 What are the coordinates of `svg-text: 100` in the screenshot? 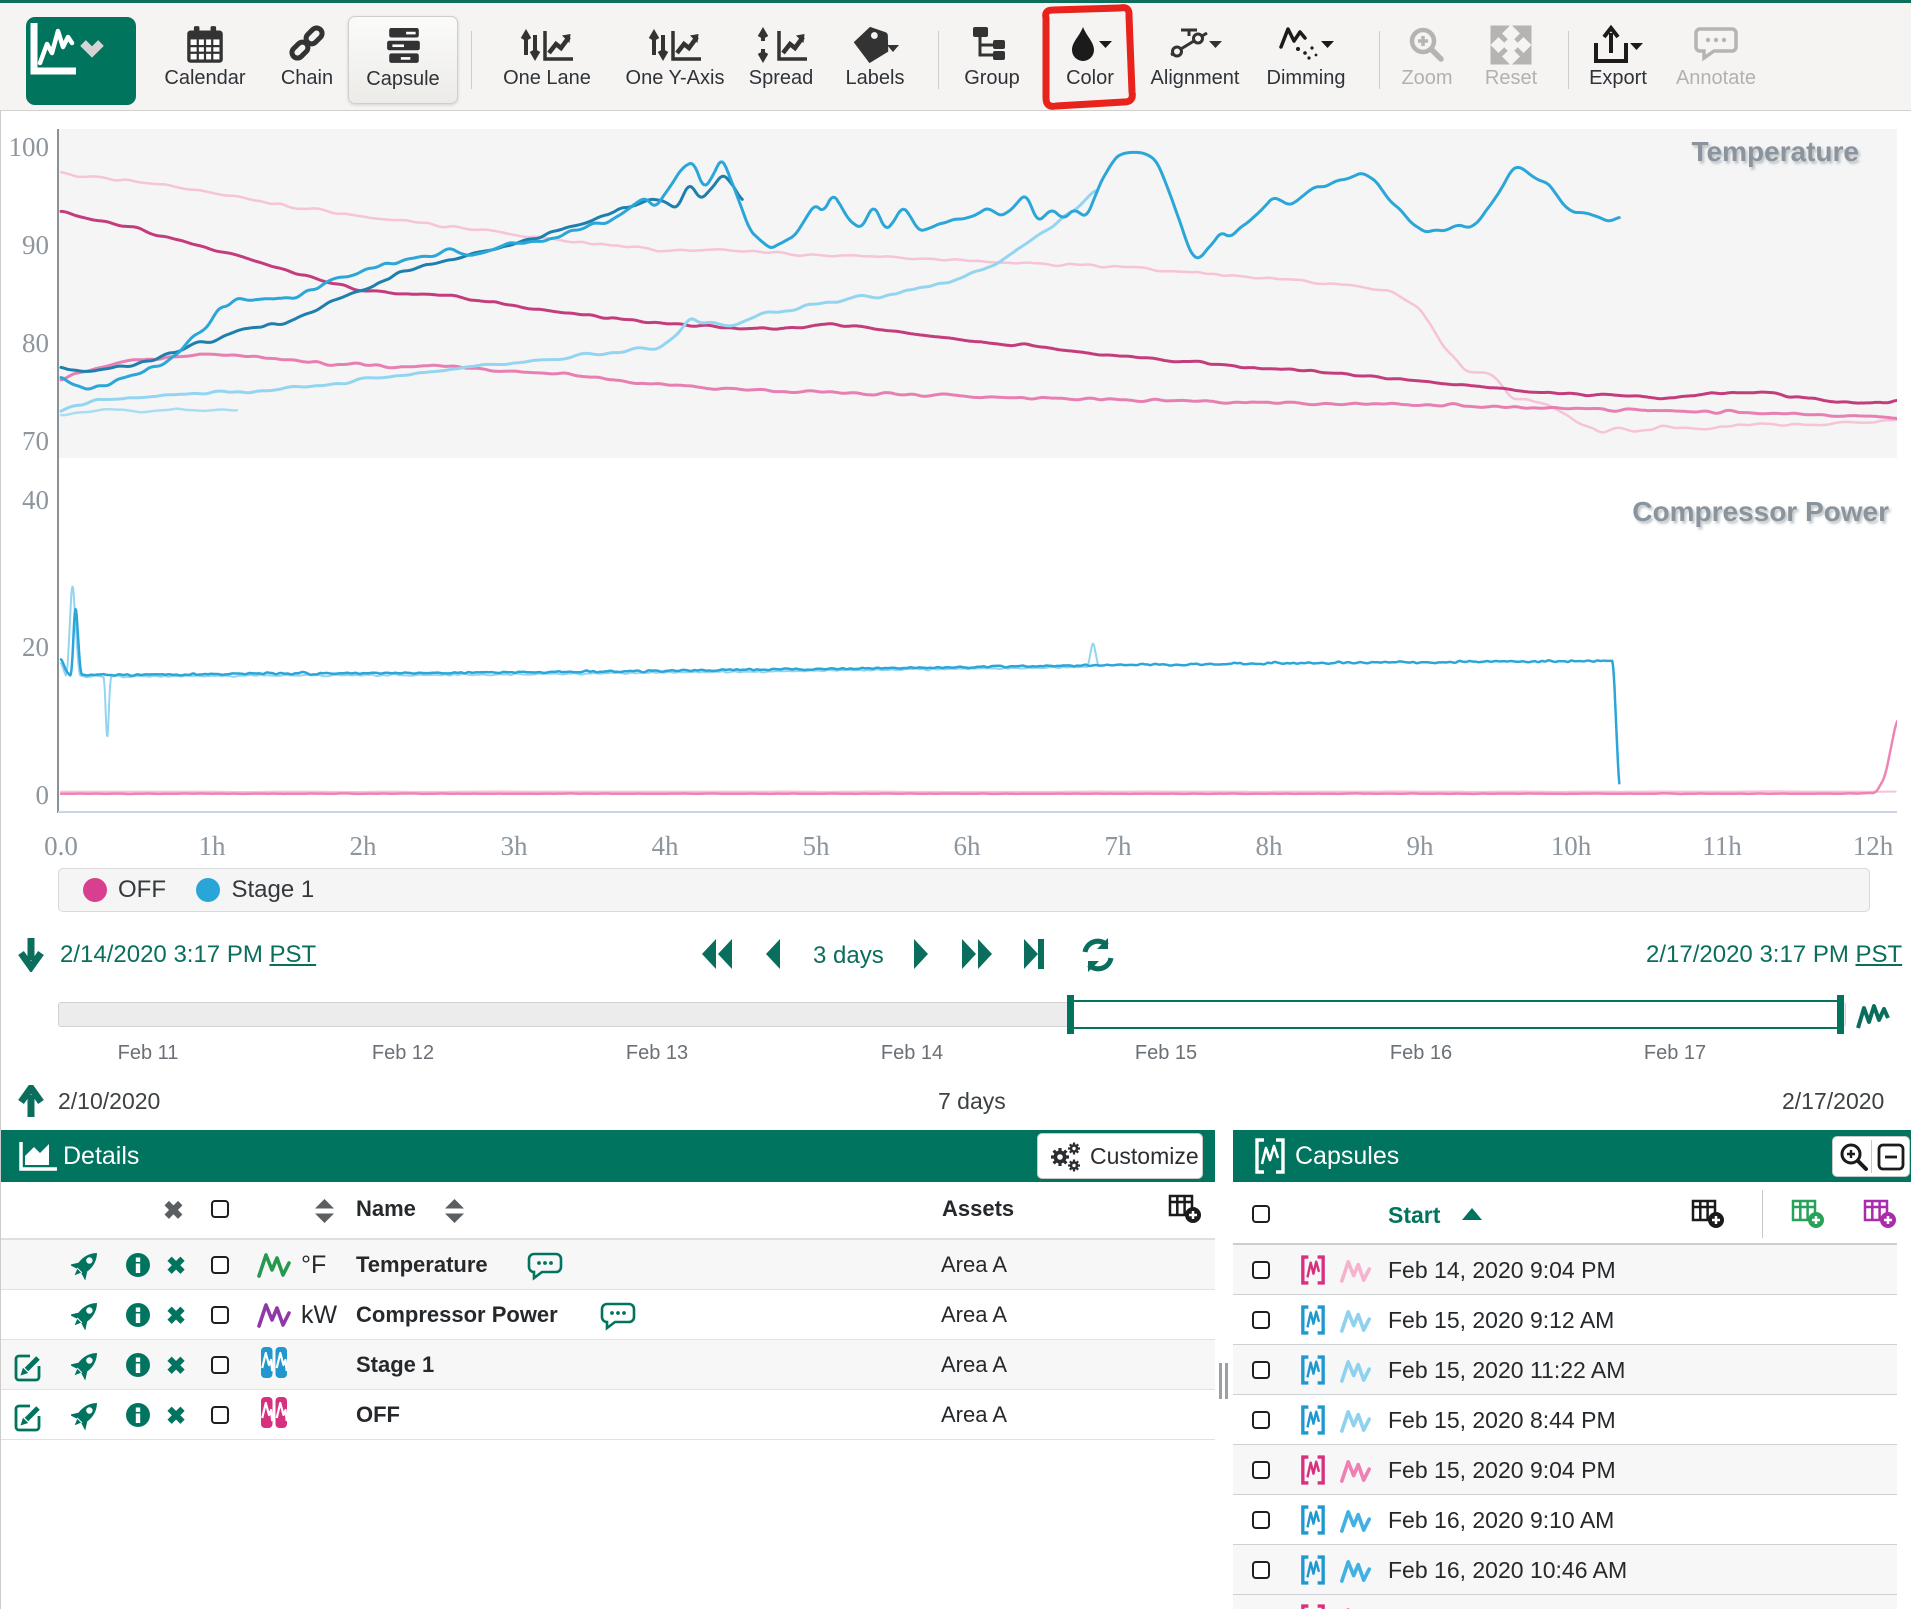 It's located at (29, 147).